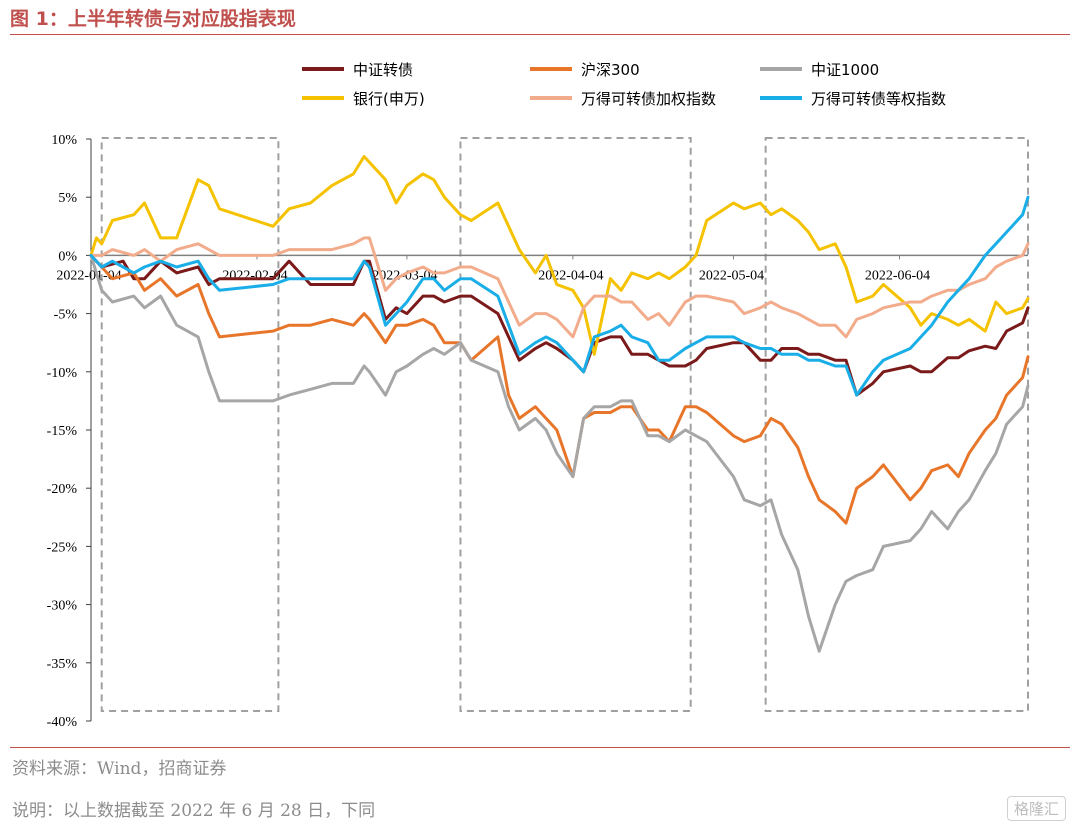 Image resolution: width=1080 pixels, height=826 pixels. I want to click on legend-label: 中证1000, so click(845, 70).